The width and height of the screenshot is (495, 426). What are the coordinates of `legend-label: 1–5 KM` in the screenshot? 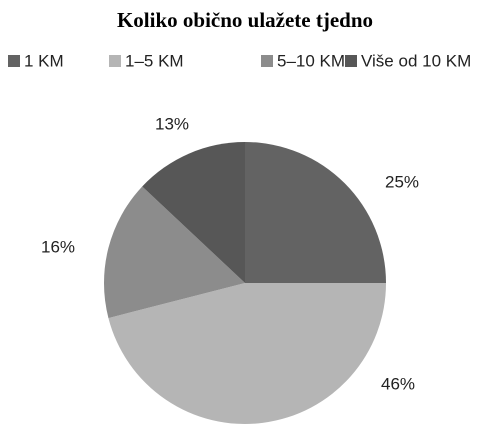 It's located at (154, 60).